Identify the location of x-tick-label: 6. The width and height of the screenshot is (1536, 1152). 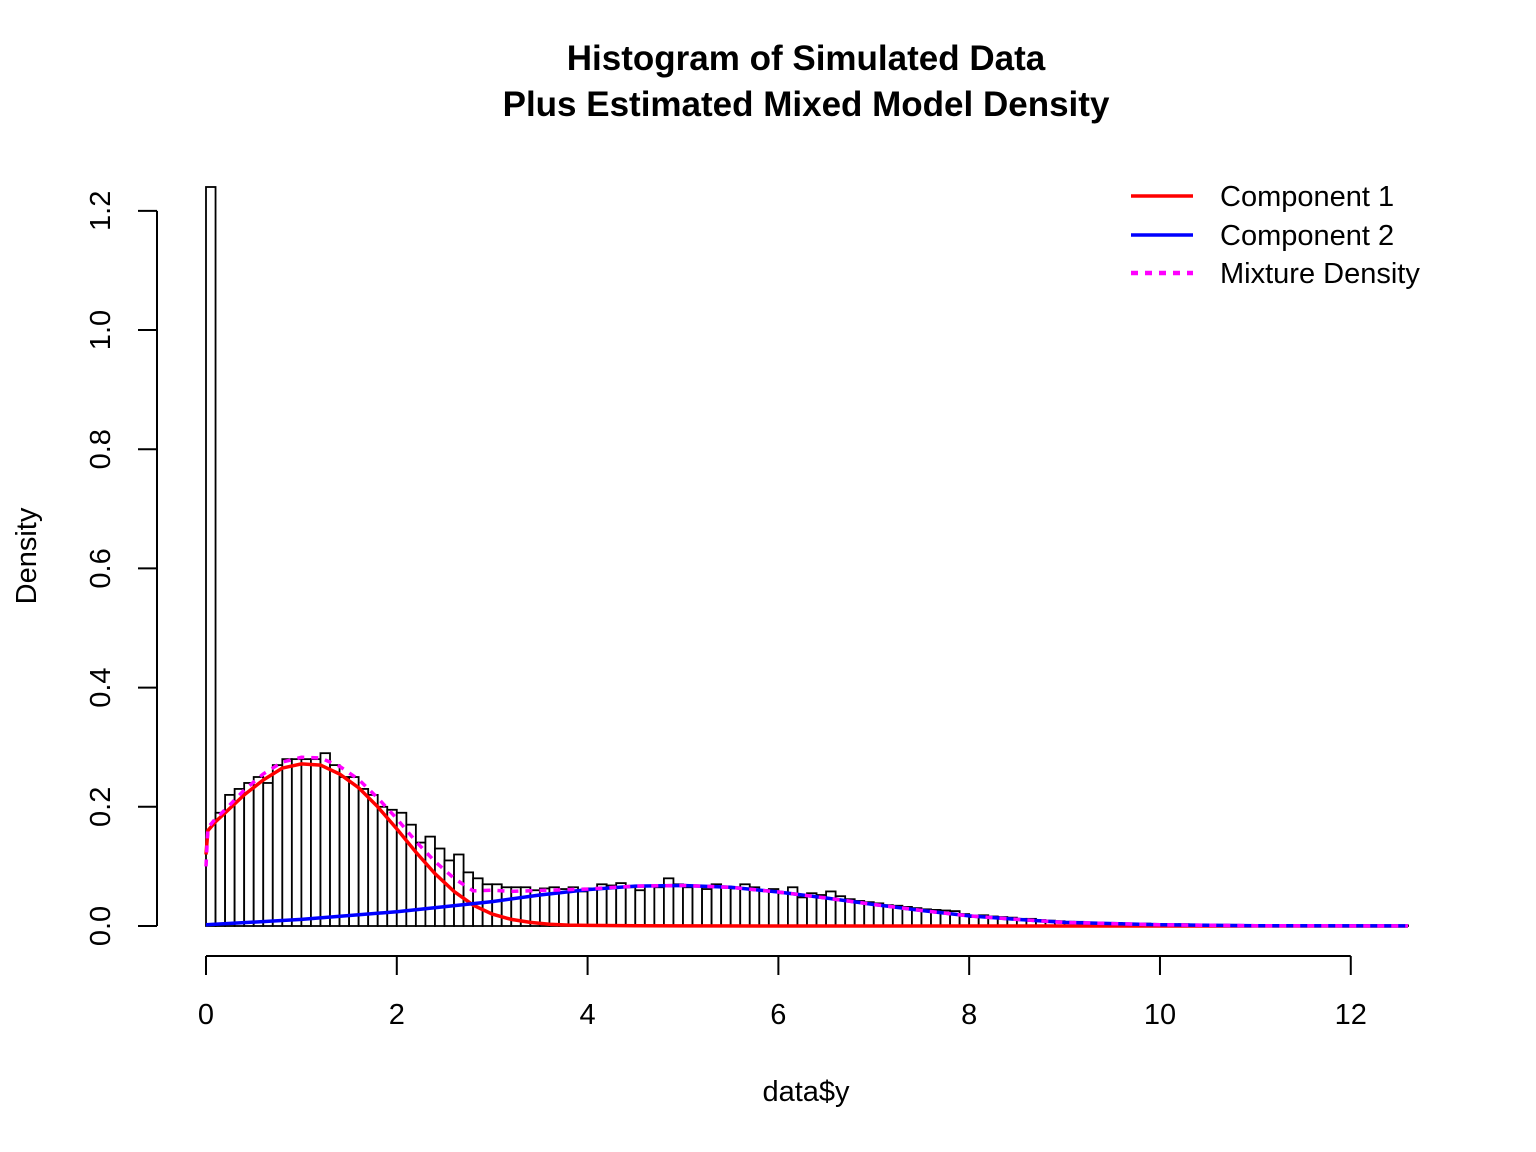
(778, 1015).